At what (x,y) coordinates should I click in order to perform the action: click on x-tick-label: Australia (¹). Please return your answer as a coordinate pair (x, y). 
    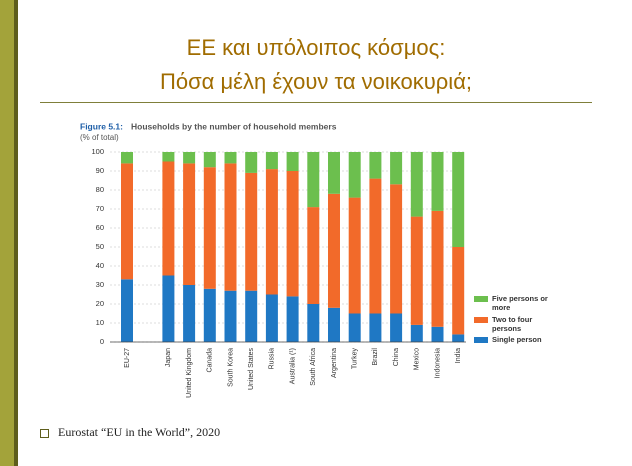
    Looking at the image, I should click on (292, 366).